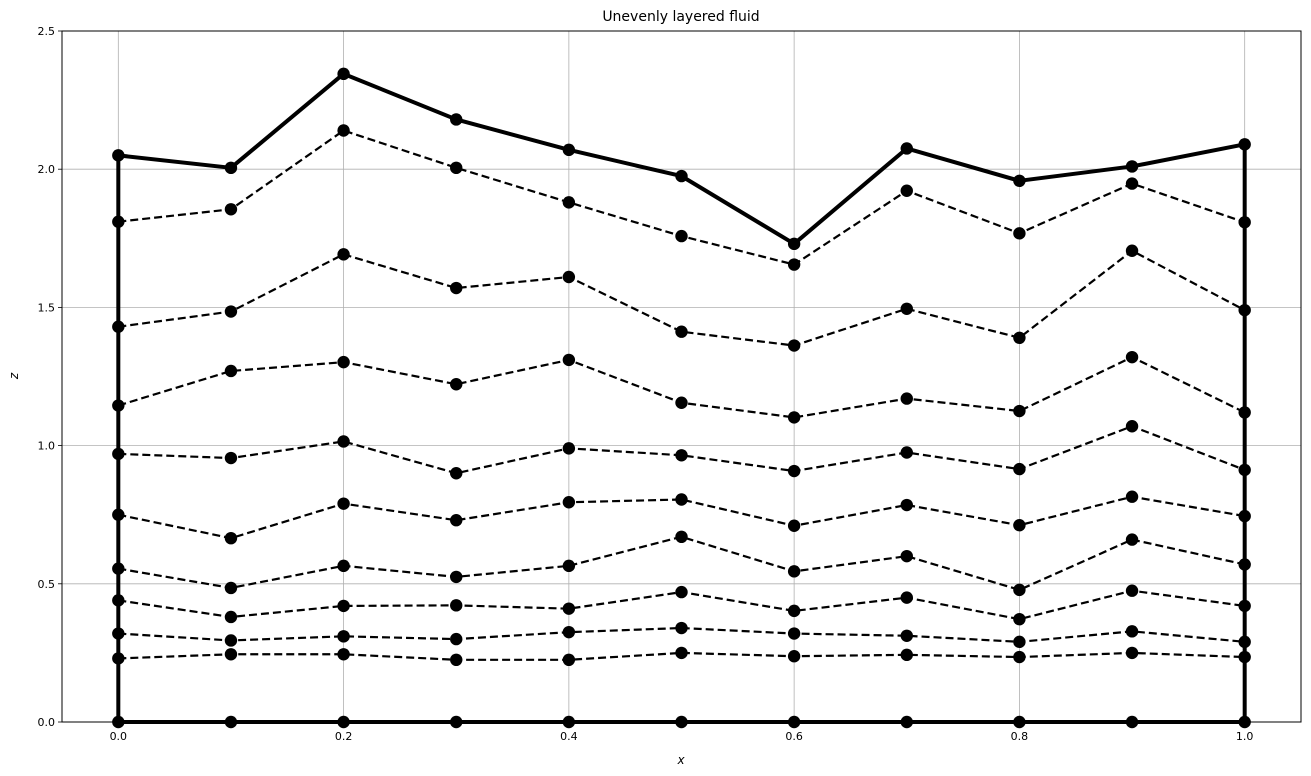 This screenshot has height=776, width=1311. I want to click on x-tick-label: 1.0, so click(1245, 736).